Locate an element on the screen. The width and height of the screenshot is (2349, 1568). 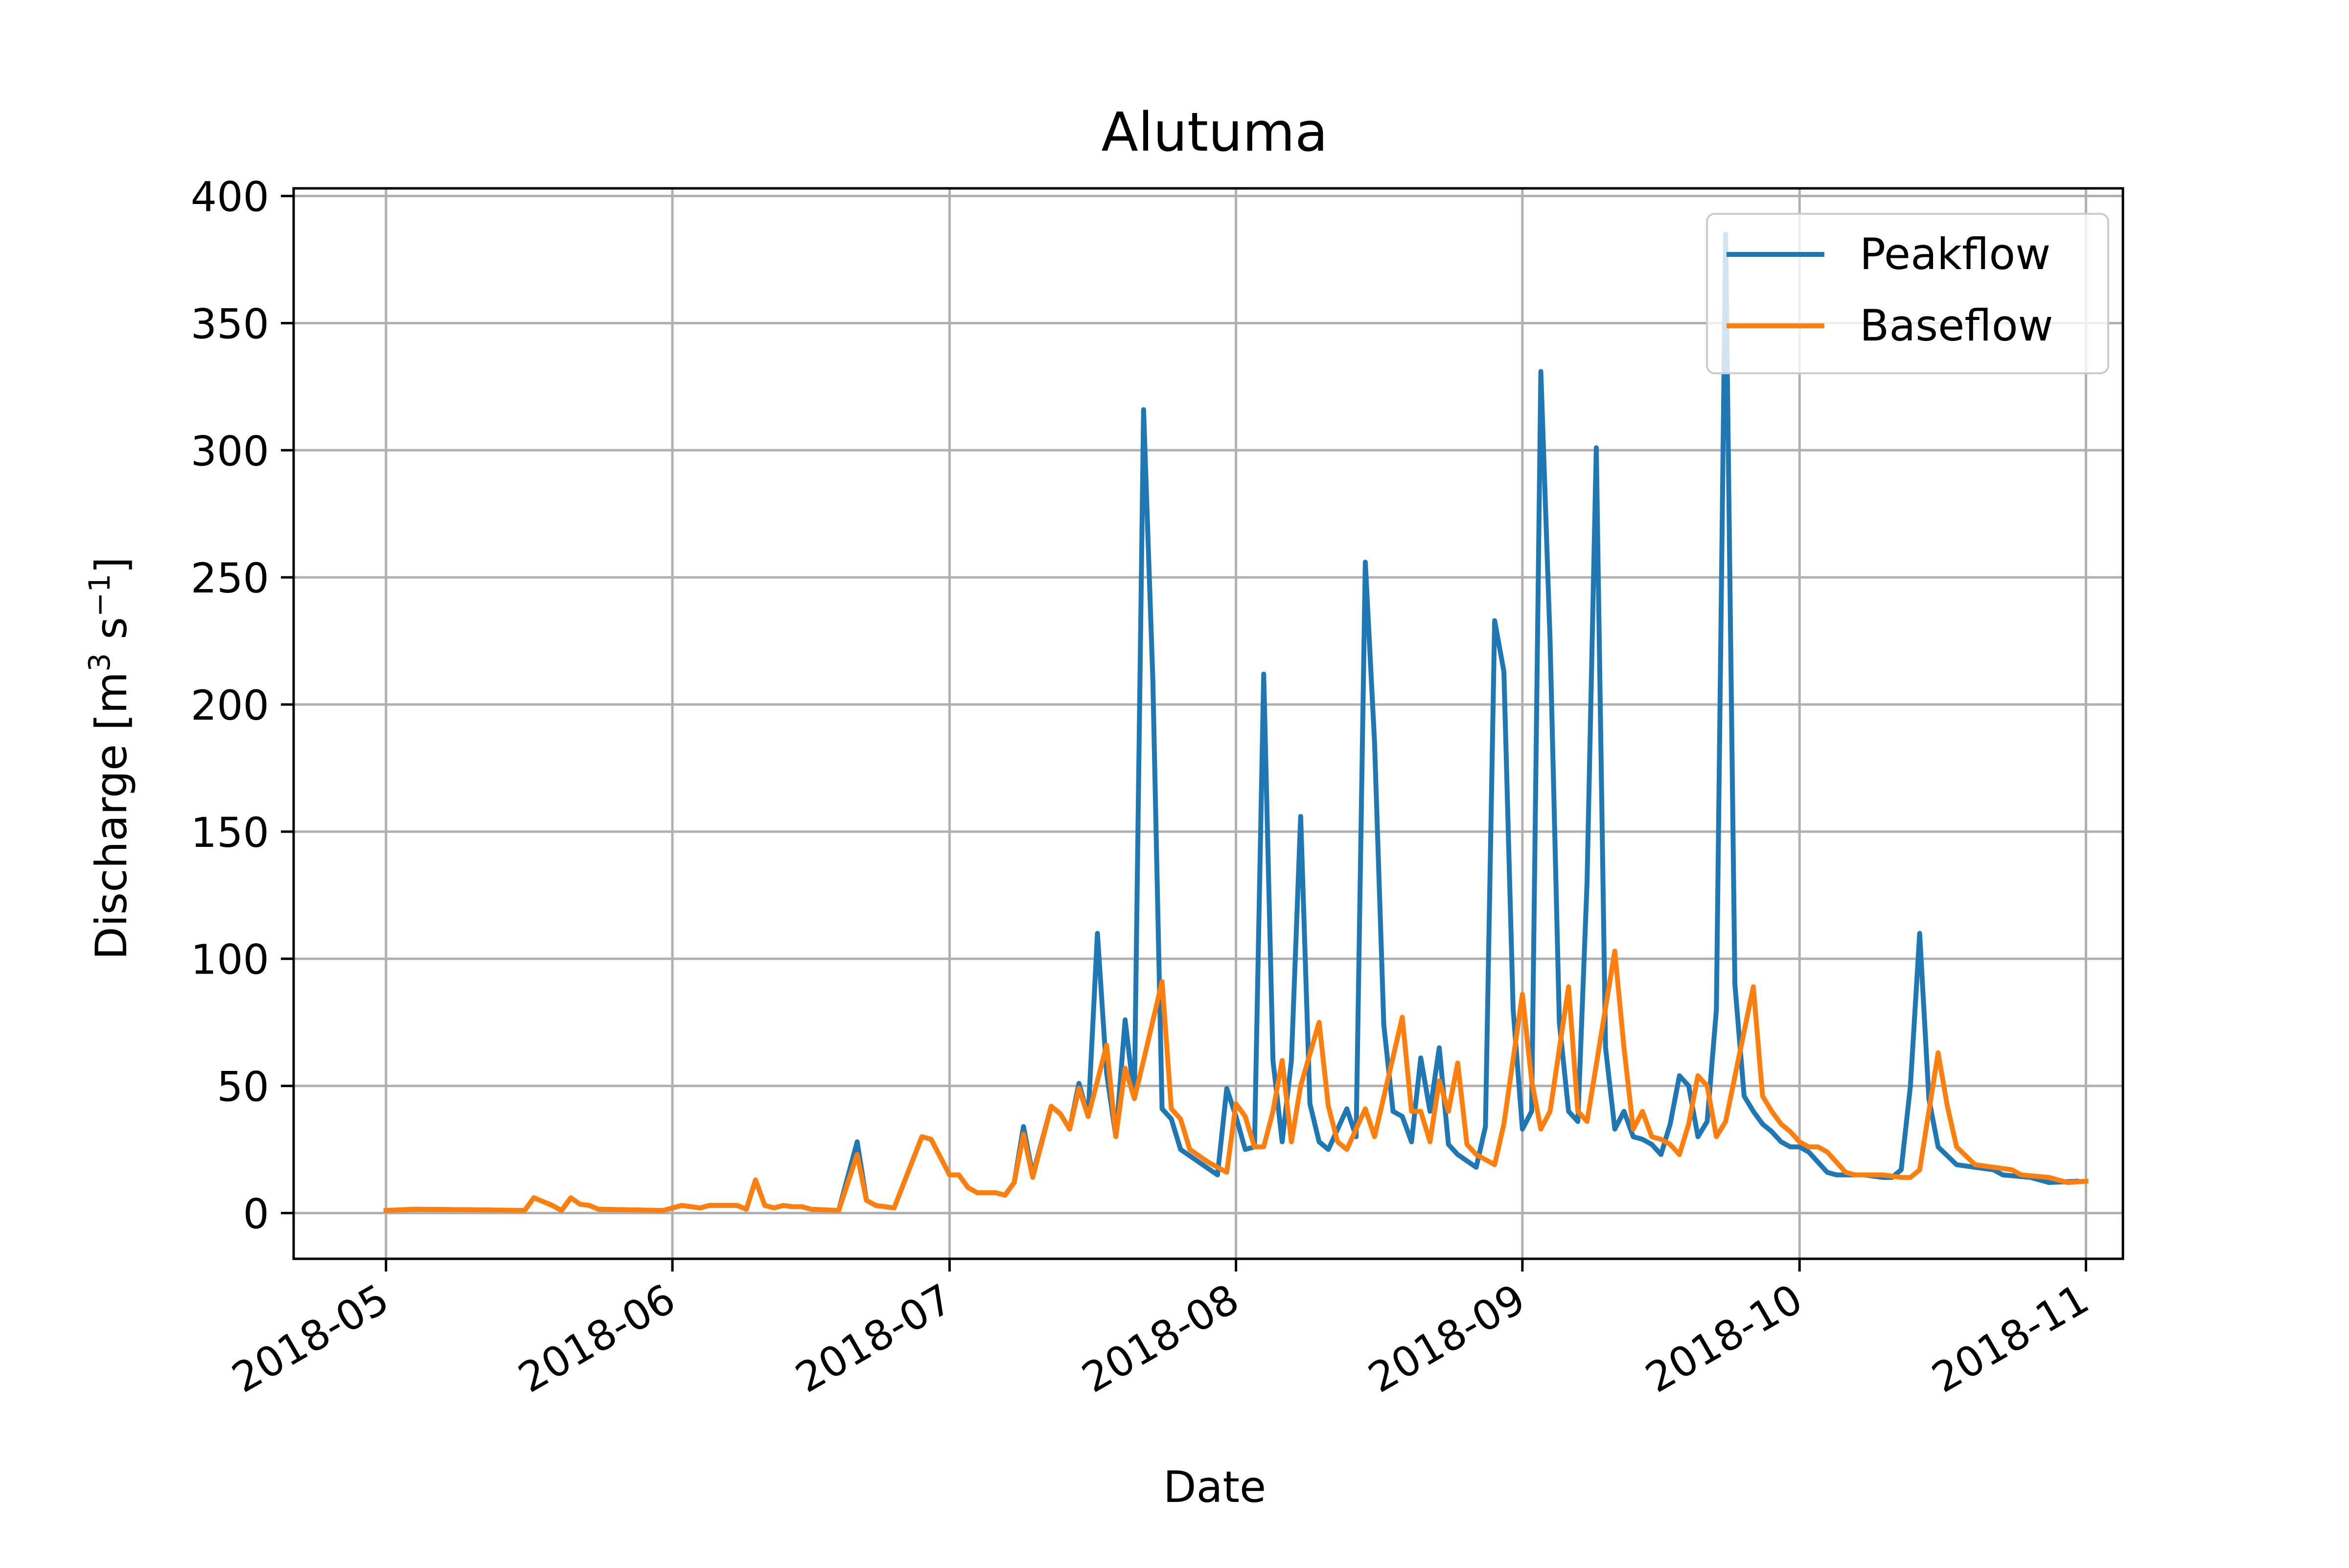
y-tick-label: 0 is located at coordinates (256, 1214).